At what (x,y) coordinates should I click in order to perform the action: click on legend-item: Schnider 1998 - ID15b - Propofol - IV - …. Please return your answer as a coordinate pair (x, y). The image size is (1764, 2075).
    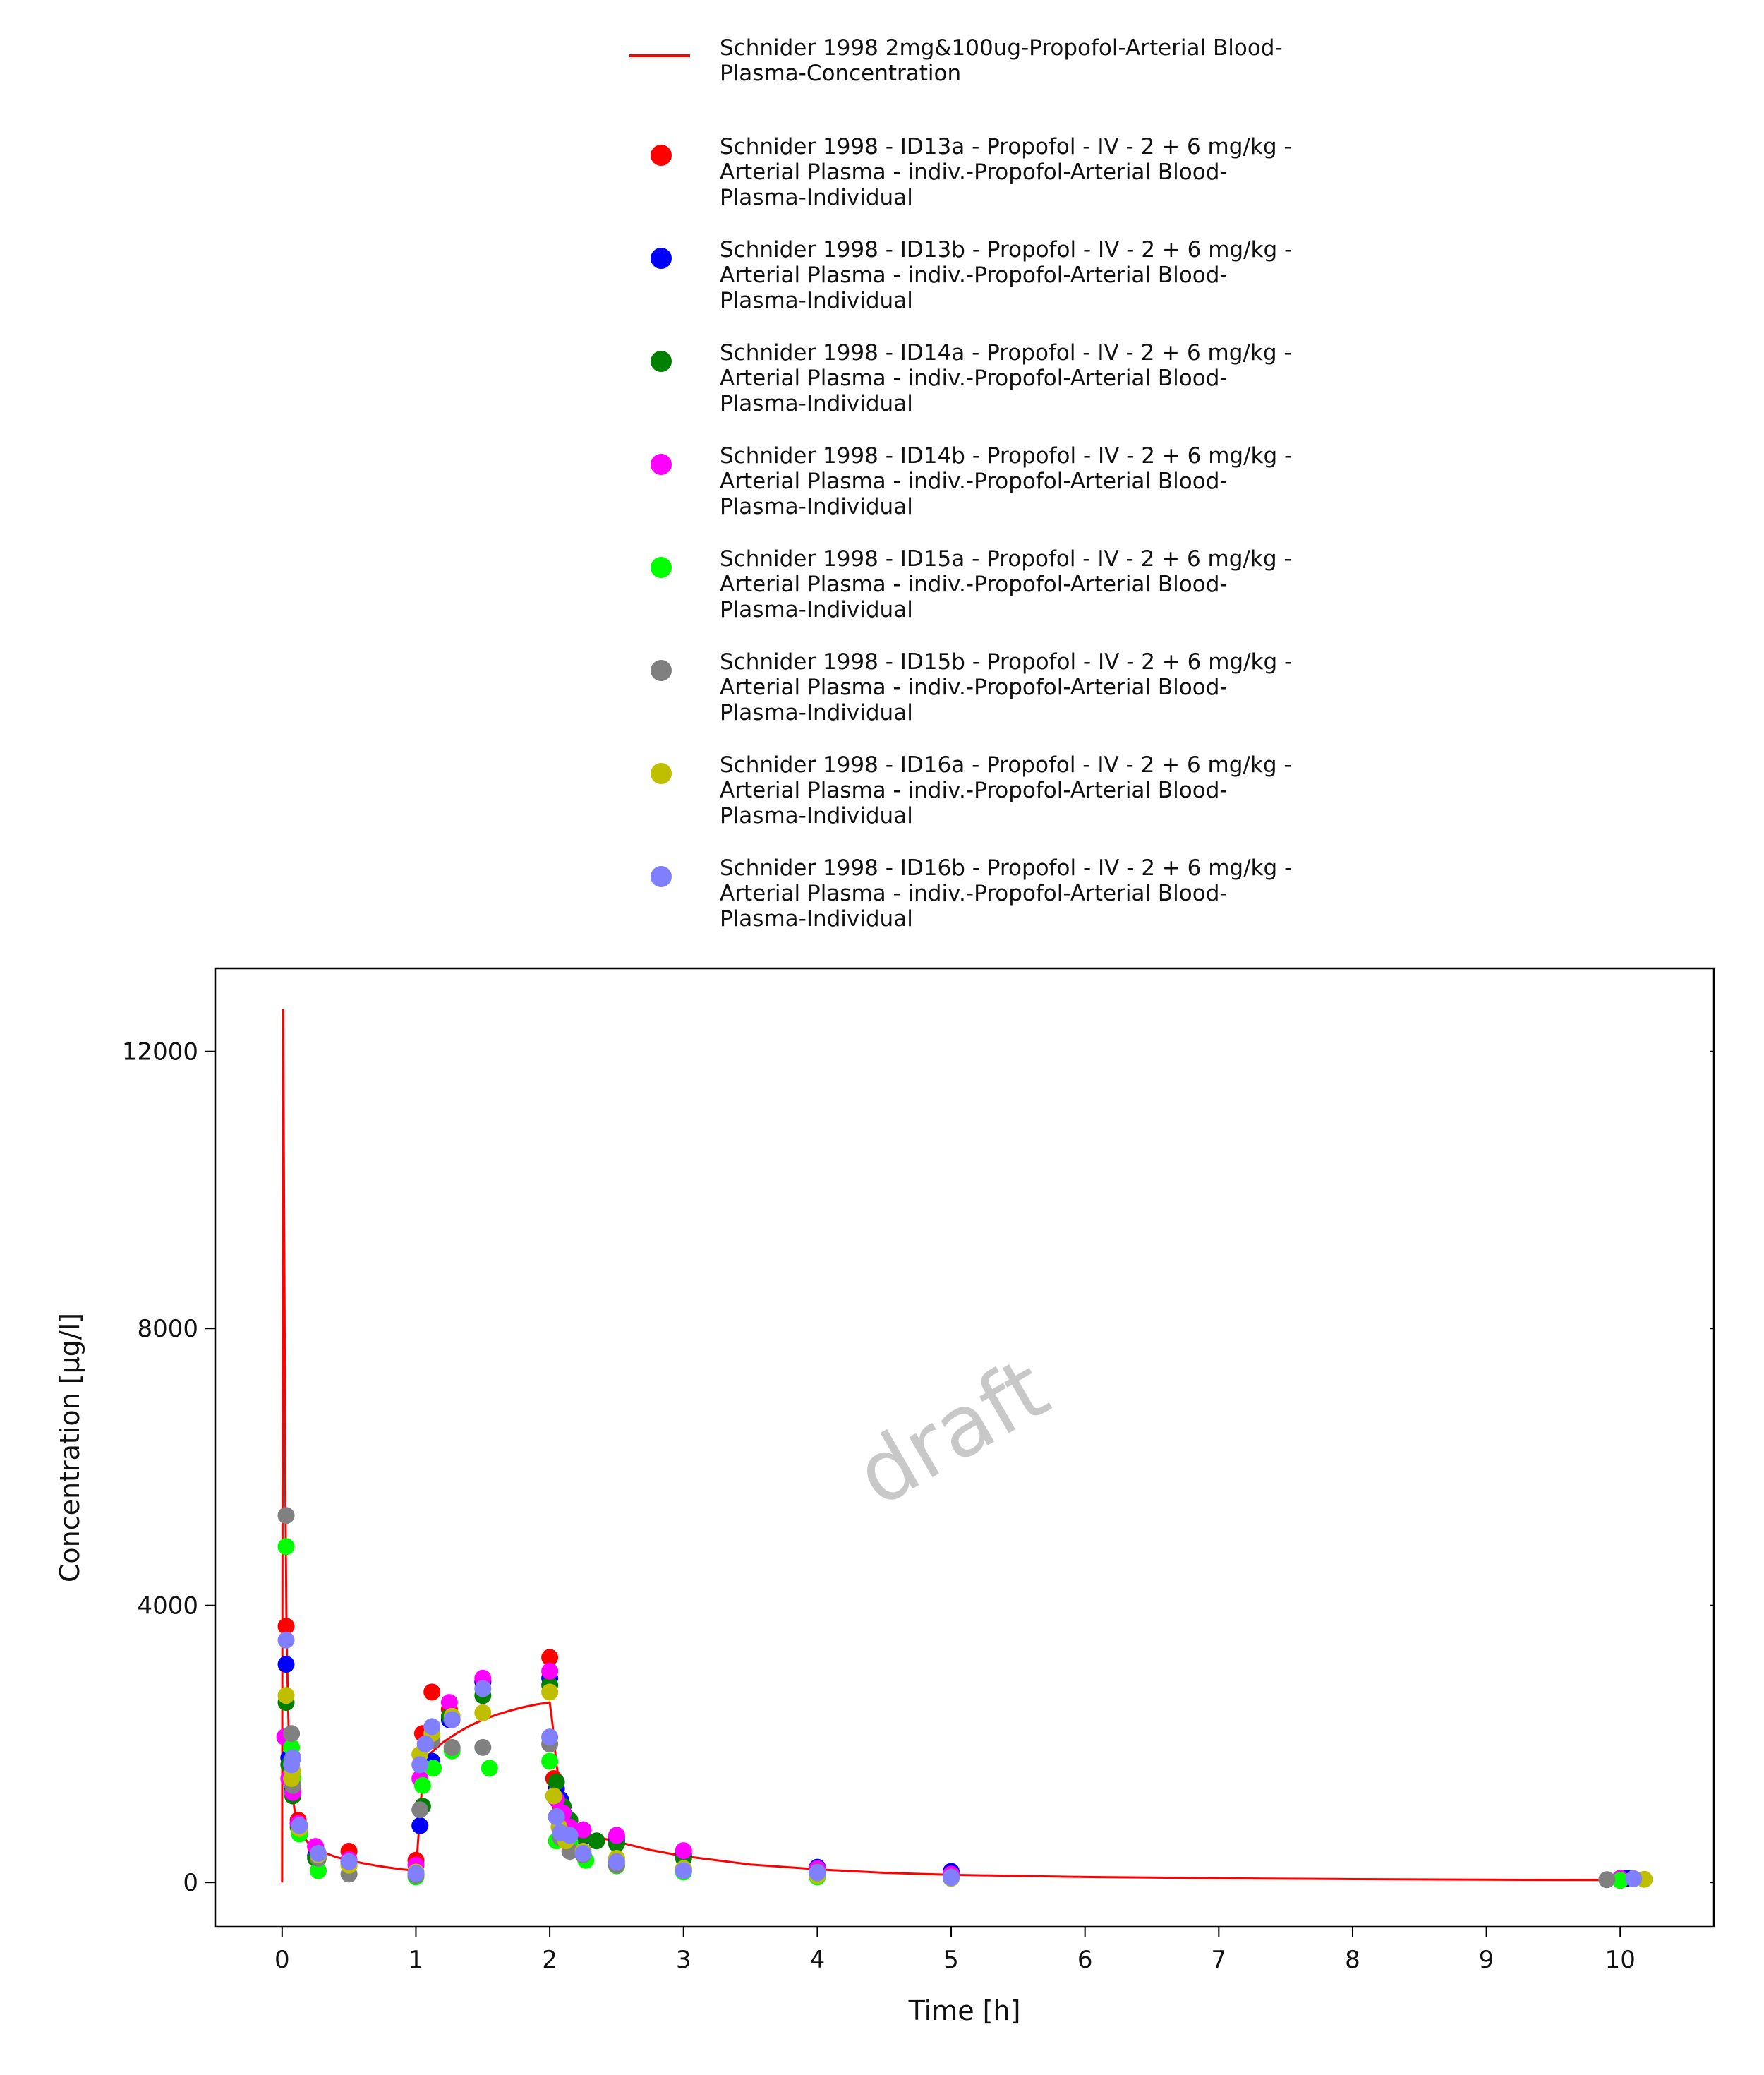
    Looking at the image, I should click on (1009, 700).